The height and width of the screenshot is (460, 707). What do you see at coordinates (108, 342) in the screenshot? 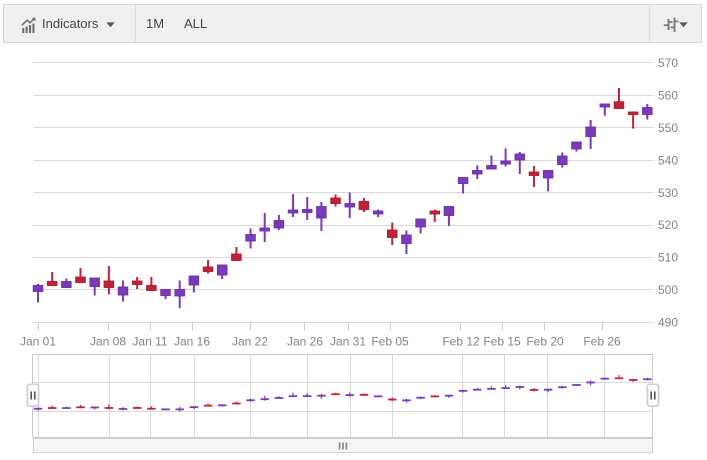
I see `svg-text: Jan 08` at bounding box center [108, 342].